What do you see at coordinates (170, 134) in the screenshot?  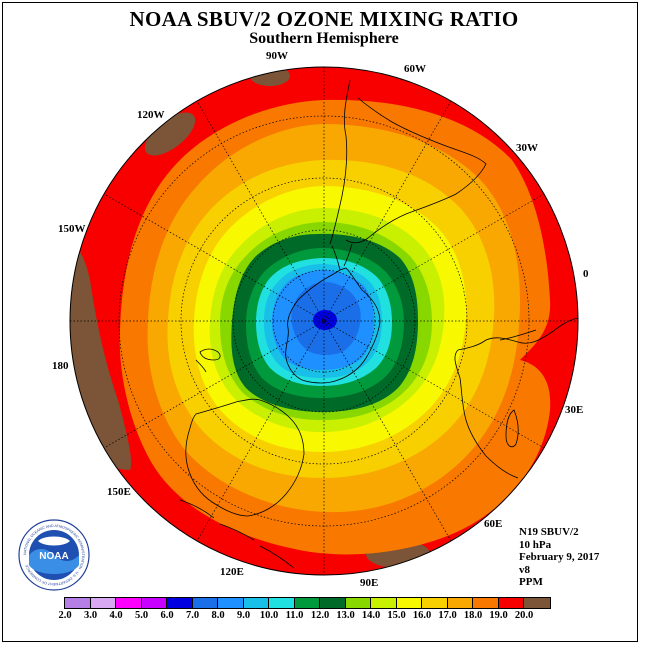 I see `band-20-plus-nw` at bounding box center [170, 134].